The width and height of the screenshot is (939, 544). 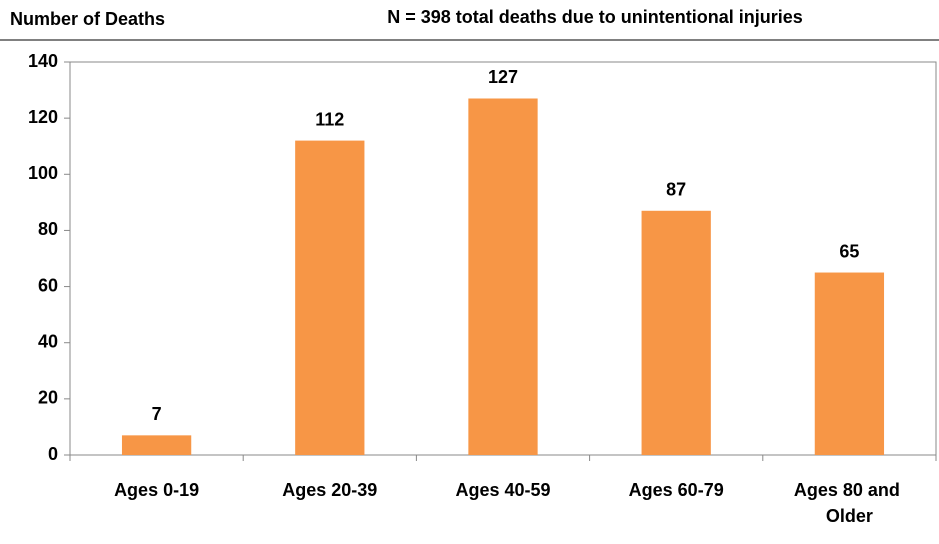 I want to click on x-tick-label: Ages 40-59, so click(x=502, y=490).